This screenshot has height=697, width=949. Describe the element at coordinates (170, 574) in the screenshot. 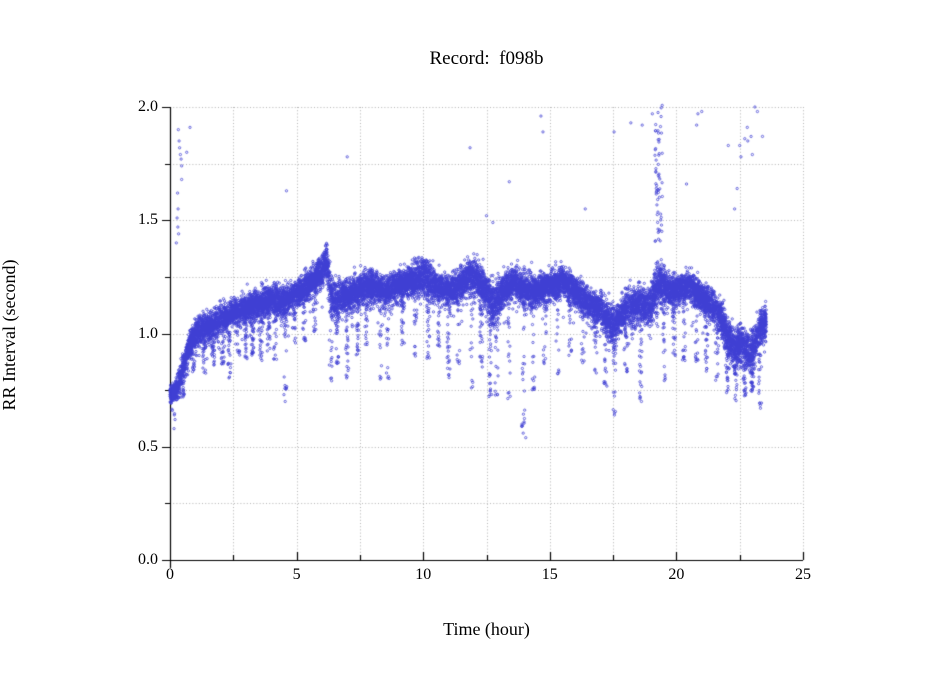

I see `x-tick-label: 0` at that location.